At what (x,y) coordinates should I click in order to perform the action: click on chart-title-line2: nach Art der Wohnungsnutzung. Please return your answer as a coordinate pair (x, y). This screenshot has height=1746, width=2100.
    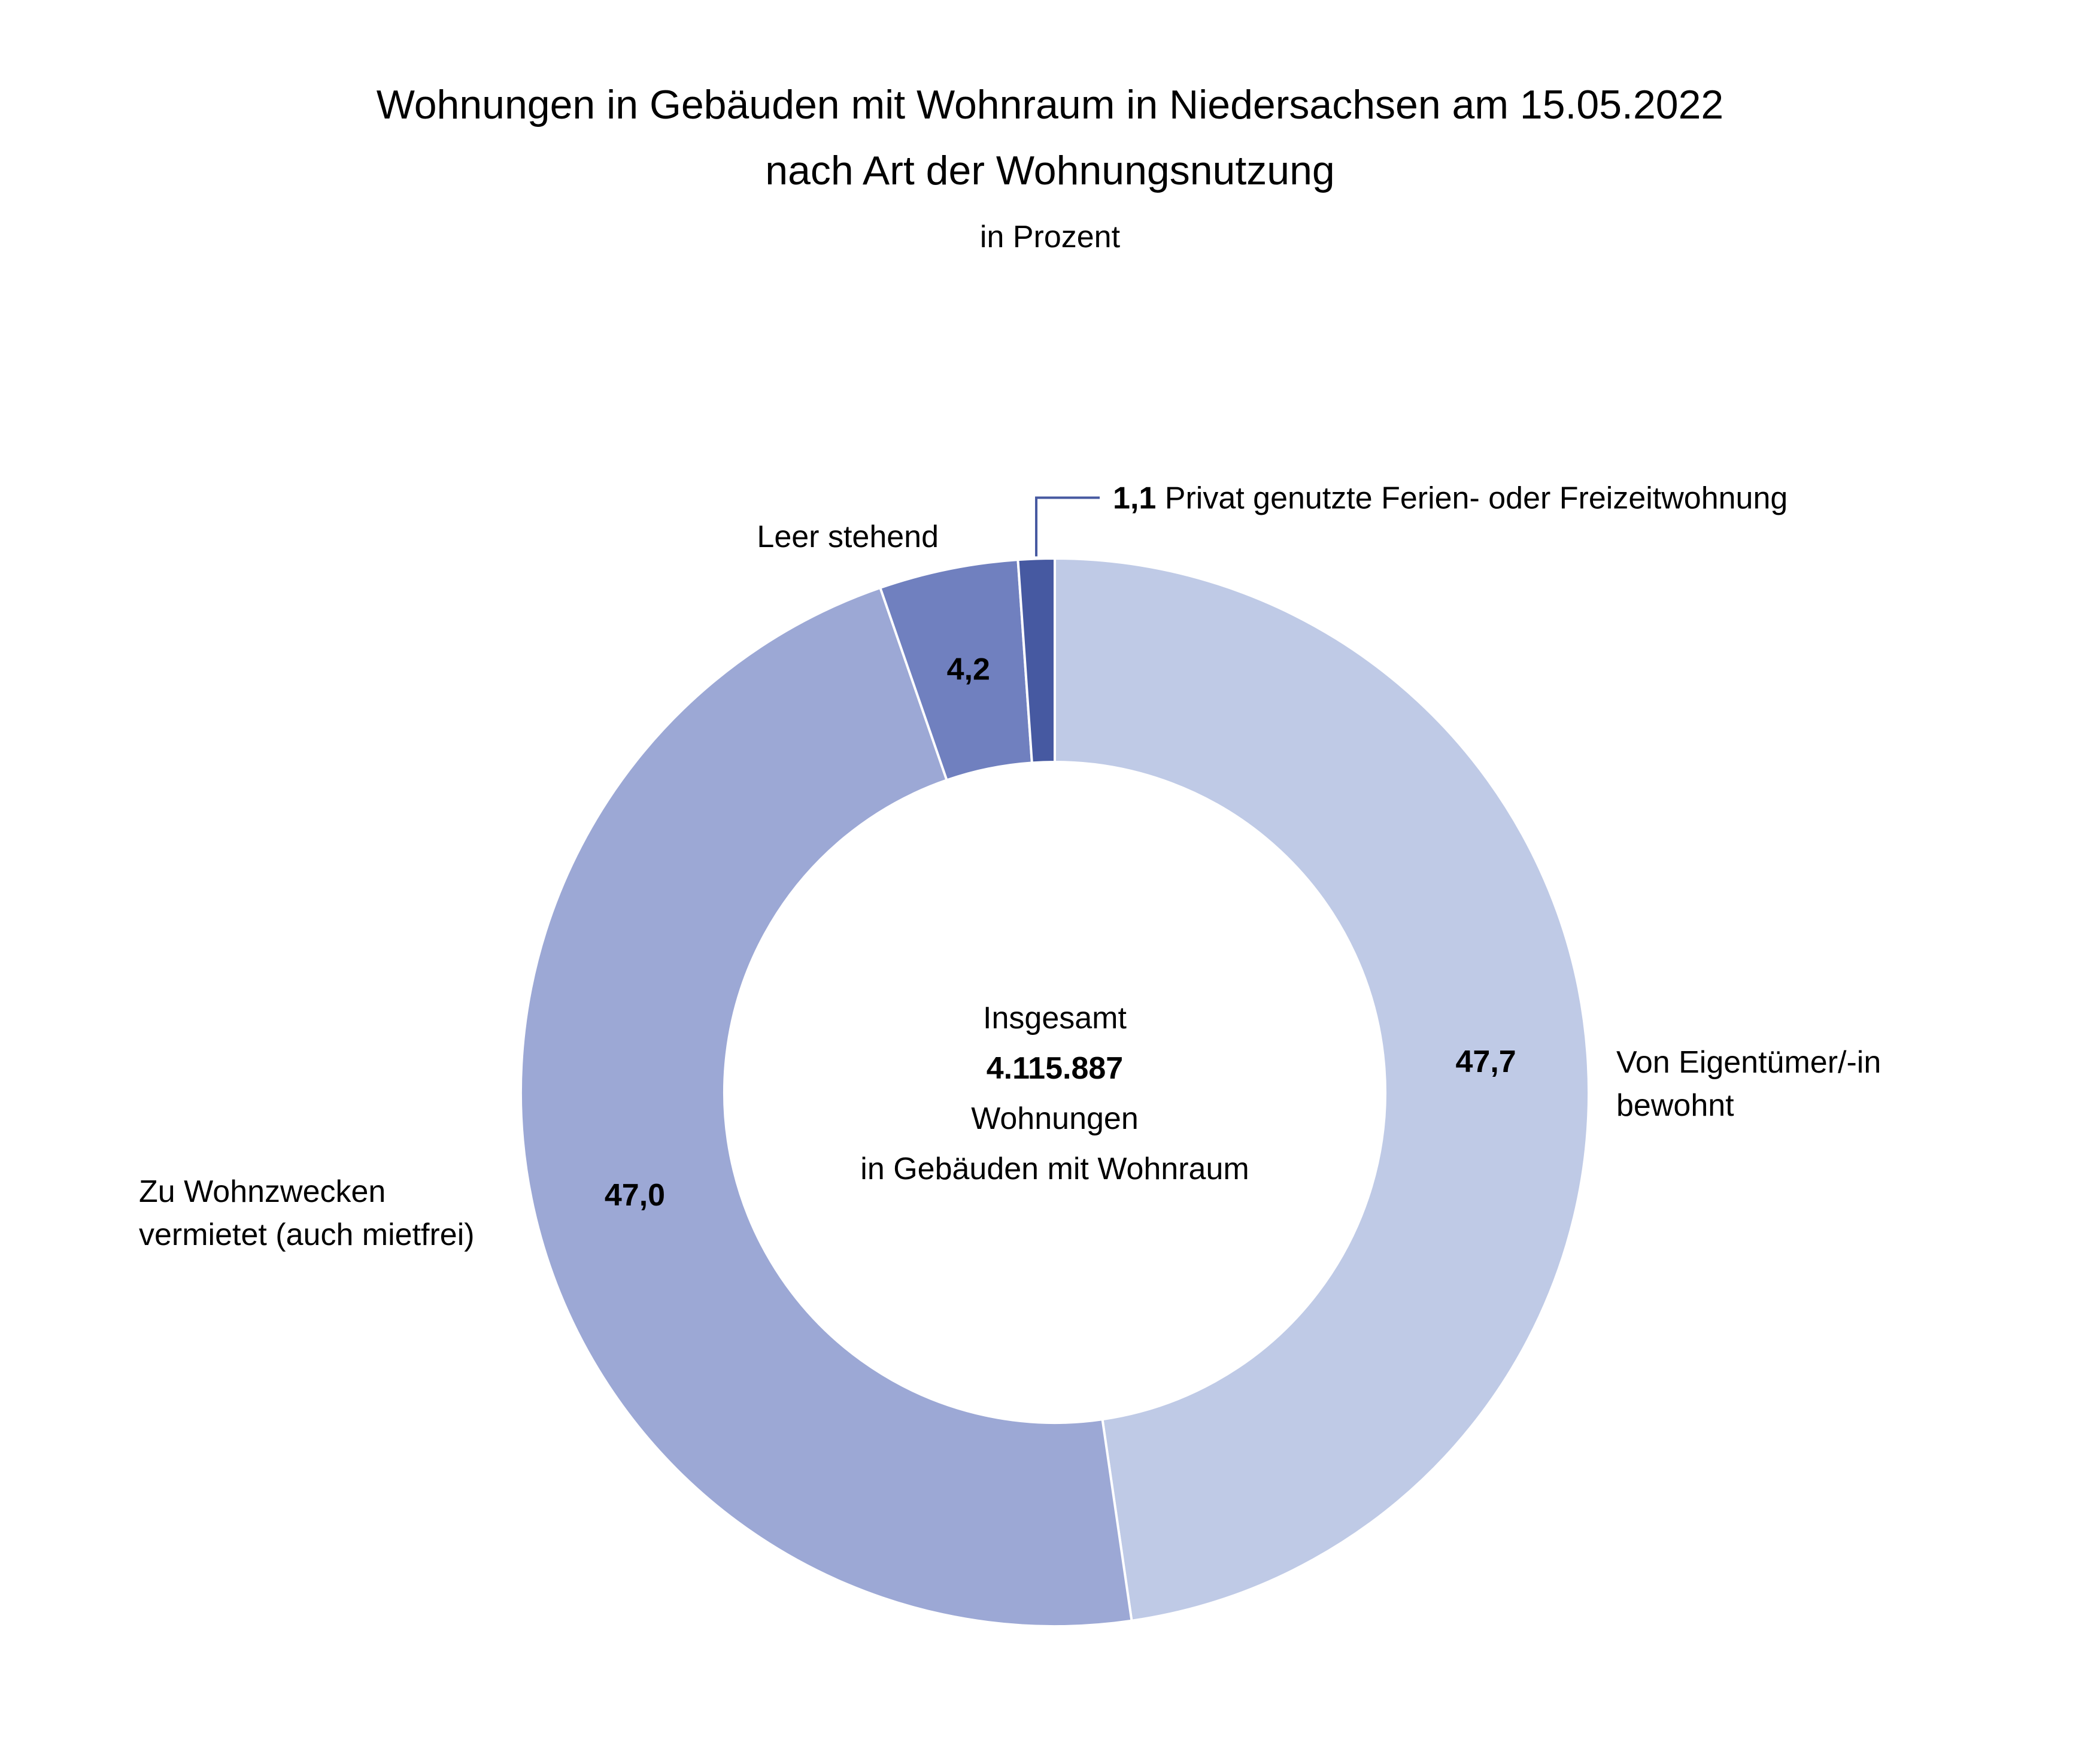
    Looking at the image, I should click on (1049, 170).